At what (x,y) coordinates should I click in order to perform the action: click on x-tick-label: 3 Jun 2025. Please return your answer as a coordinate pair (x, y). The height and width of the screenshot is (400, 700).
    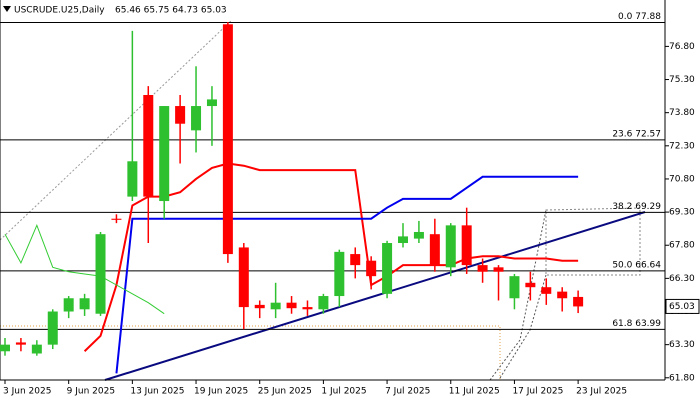
    Looking at the image, I should click on (27, 392).